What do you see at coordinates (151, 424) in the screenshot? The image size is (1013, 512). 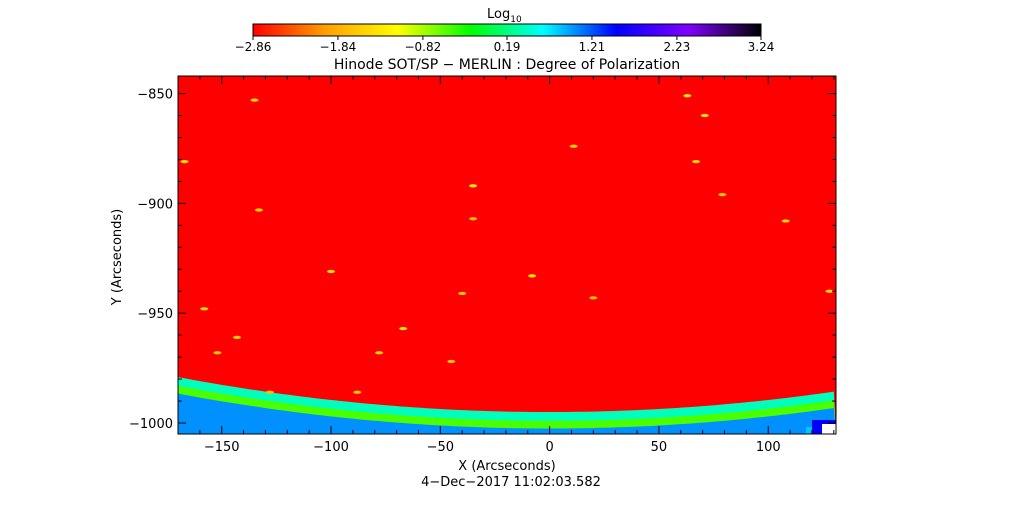 I see `y-tick-label: −1000` at bounding box center [151, 424].